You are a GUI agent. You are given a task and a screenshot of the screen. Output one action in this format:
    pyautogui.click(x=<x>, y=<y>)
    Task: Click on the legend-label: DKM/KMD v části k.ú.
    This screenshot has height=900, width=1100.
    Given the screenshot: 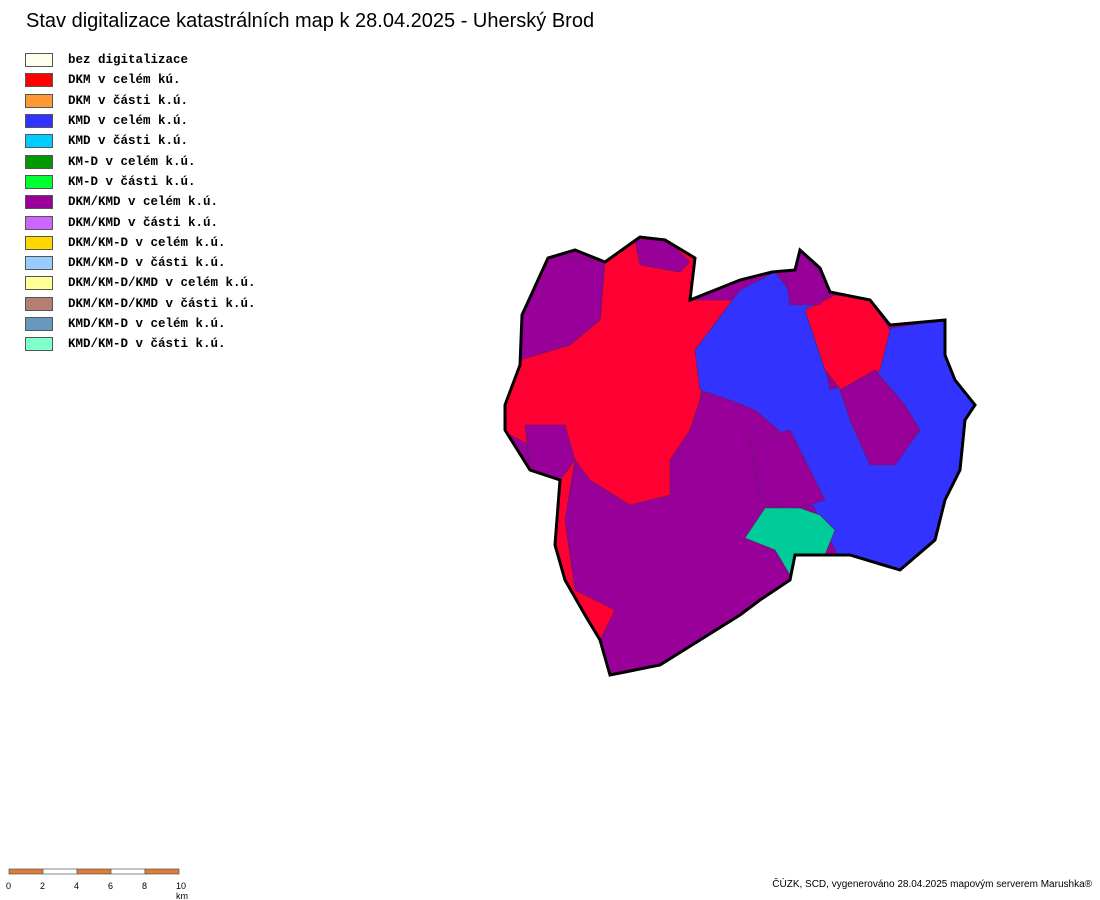 What is the action you would take?
    pyautogui.click(x=143, y=222)
    